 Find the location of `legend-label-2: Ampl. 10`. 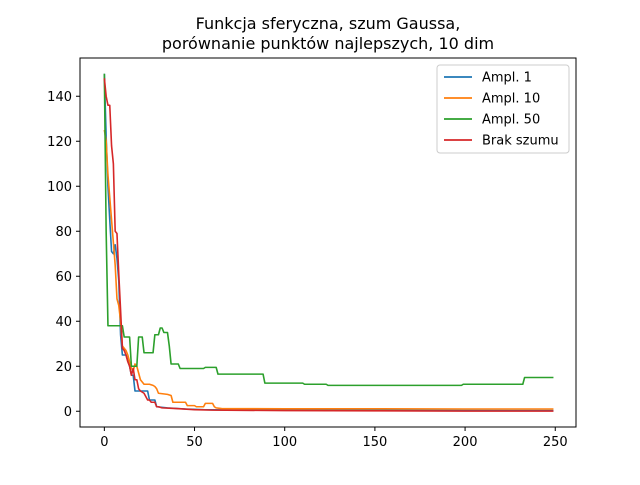

legend-label-2: Ampl. 10 is located at coordinates (511, 99).